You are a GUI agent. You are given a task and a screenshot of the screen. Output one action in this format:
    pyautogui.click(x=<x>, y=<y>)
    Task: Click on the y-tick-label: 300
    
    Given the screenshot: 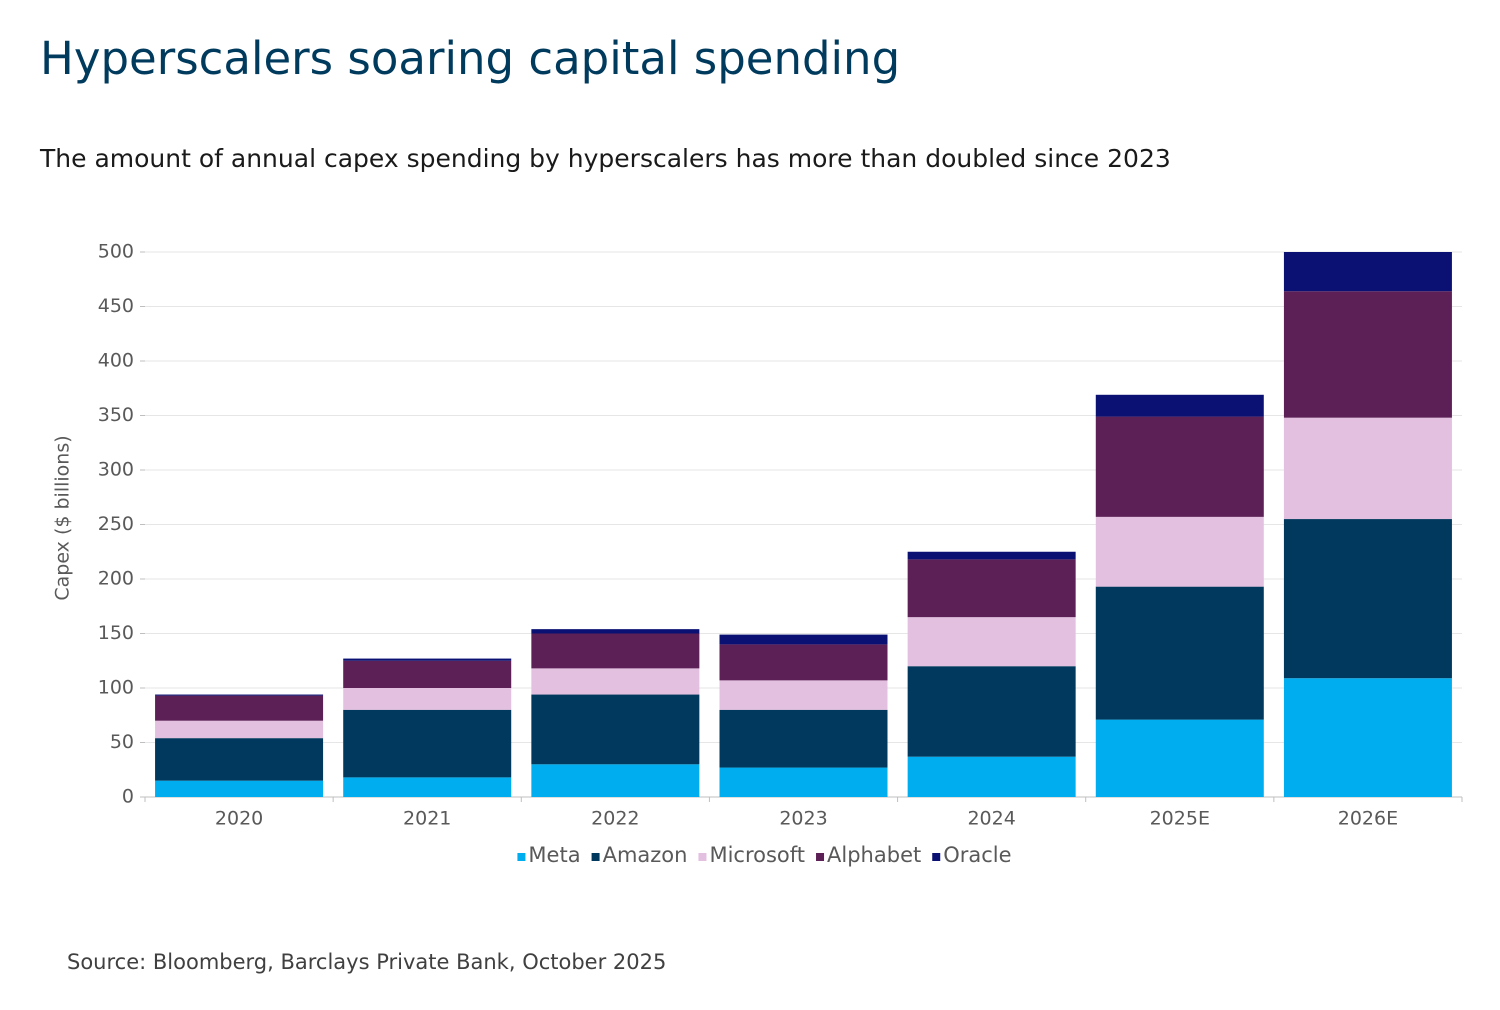 What is the action you would take?
    pyautogui.click(x=116, y=470)
    